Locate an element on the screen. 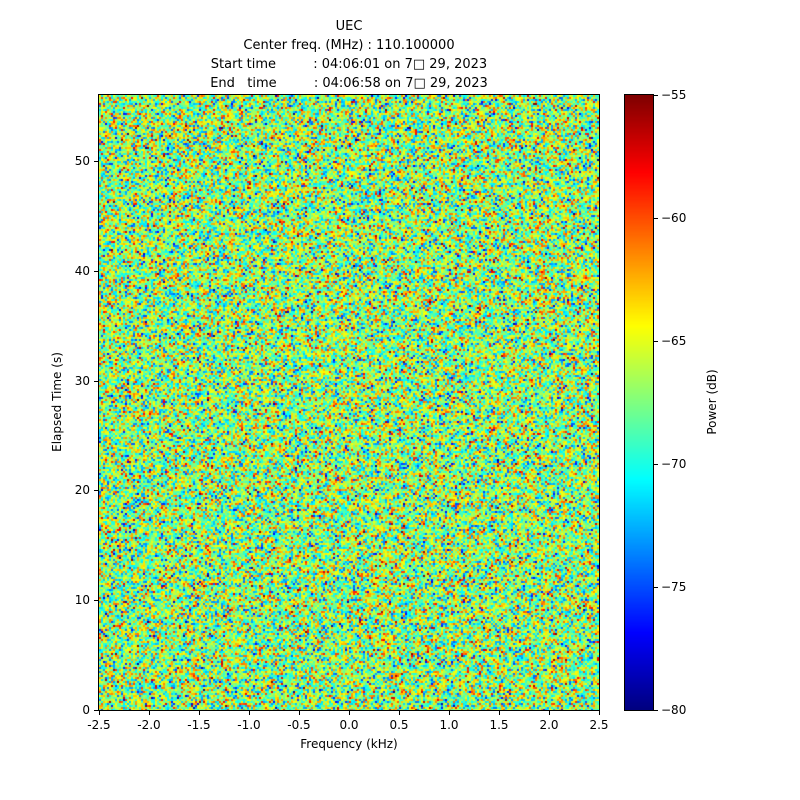 The width and height of the screenshot is (800, 800). x-tick-label: 1.5 is located at coordinates (499, 725).